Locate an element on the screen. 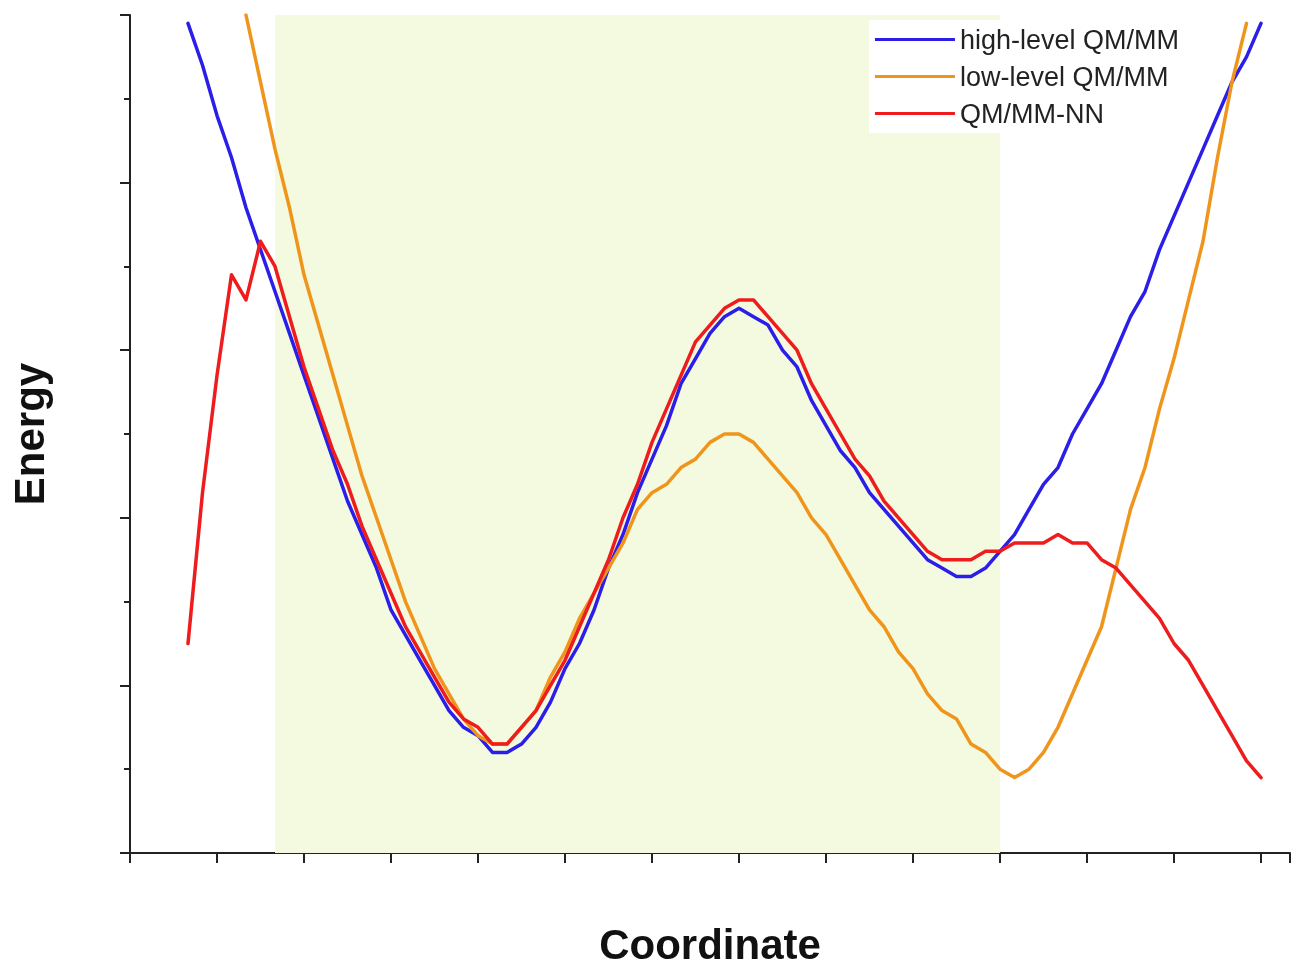 The width and height of the screenshot is (1293, 970). y-axis-title: Energy is located at coordinates (29, 434).